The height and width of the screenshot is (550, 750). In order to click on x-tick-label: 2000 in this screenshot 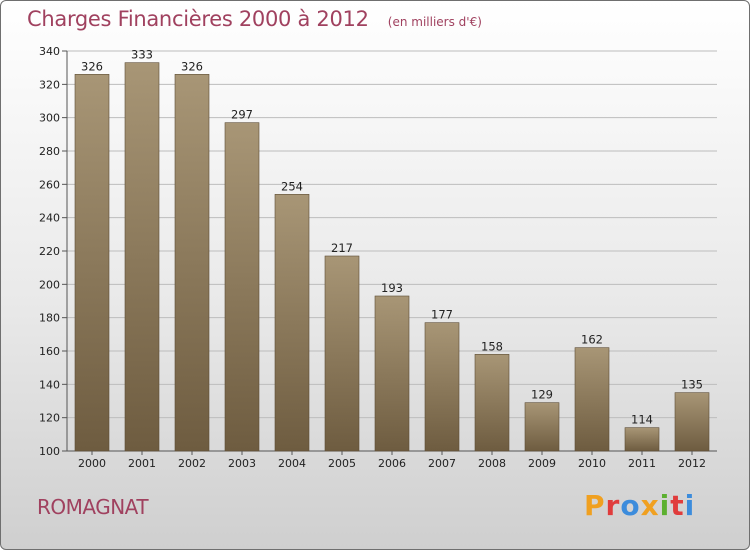, I will do `click(92, 463)`.